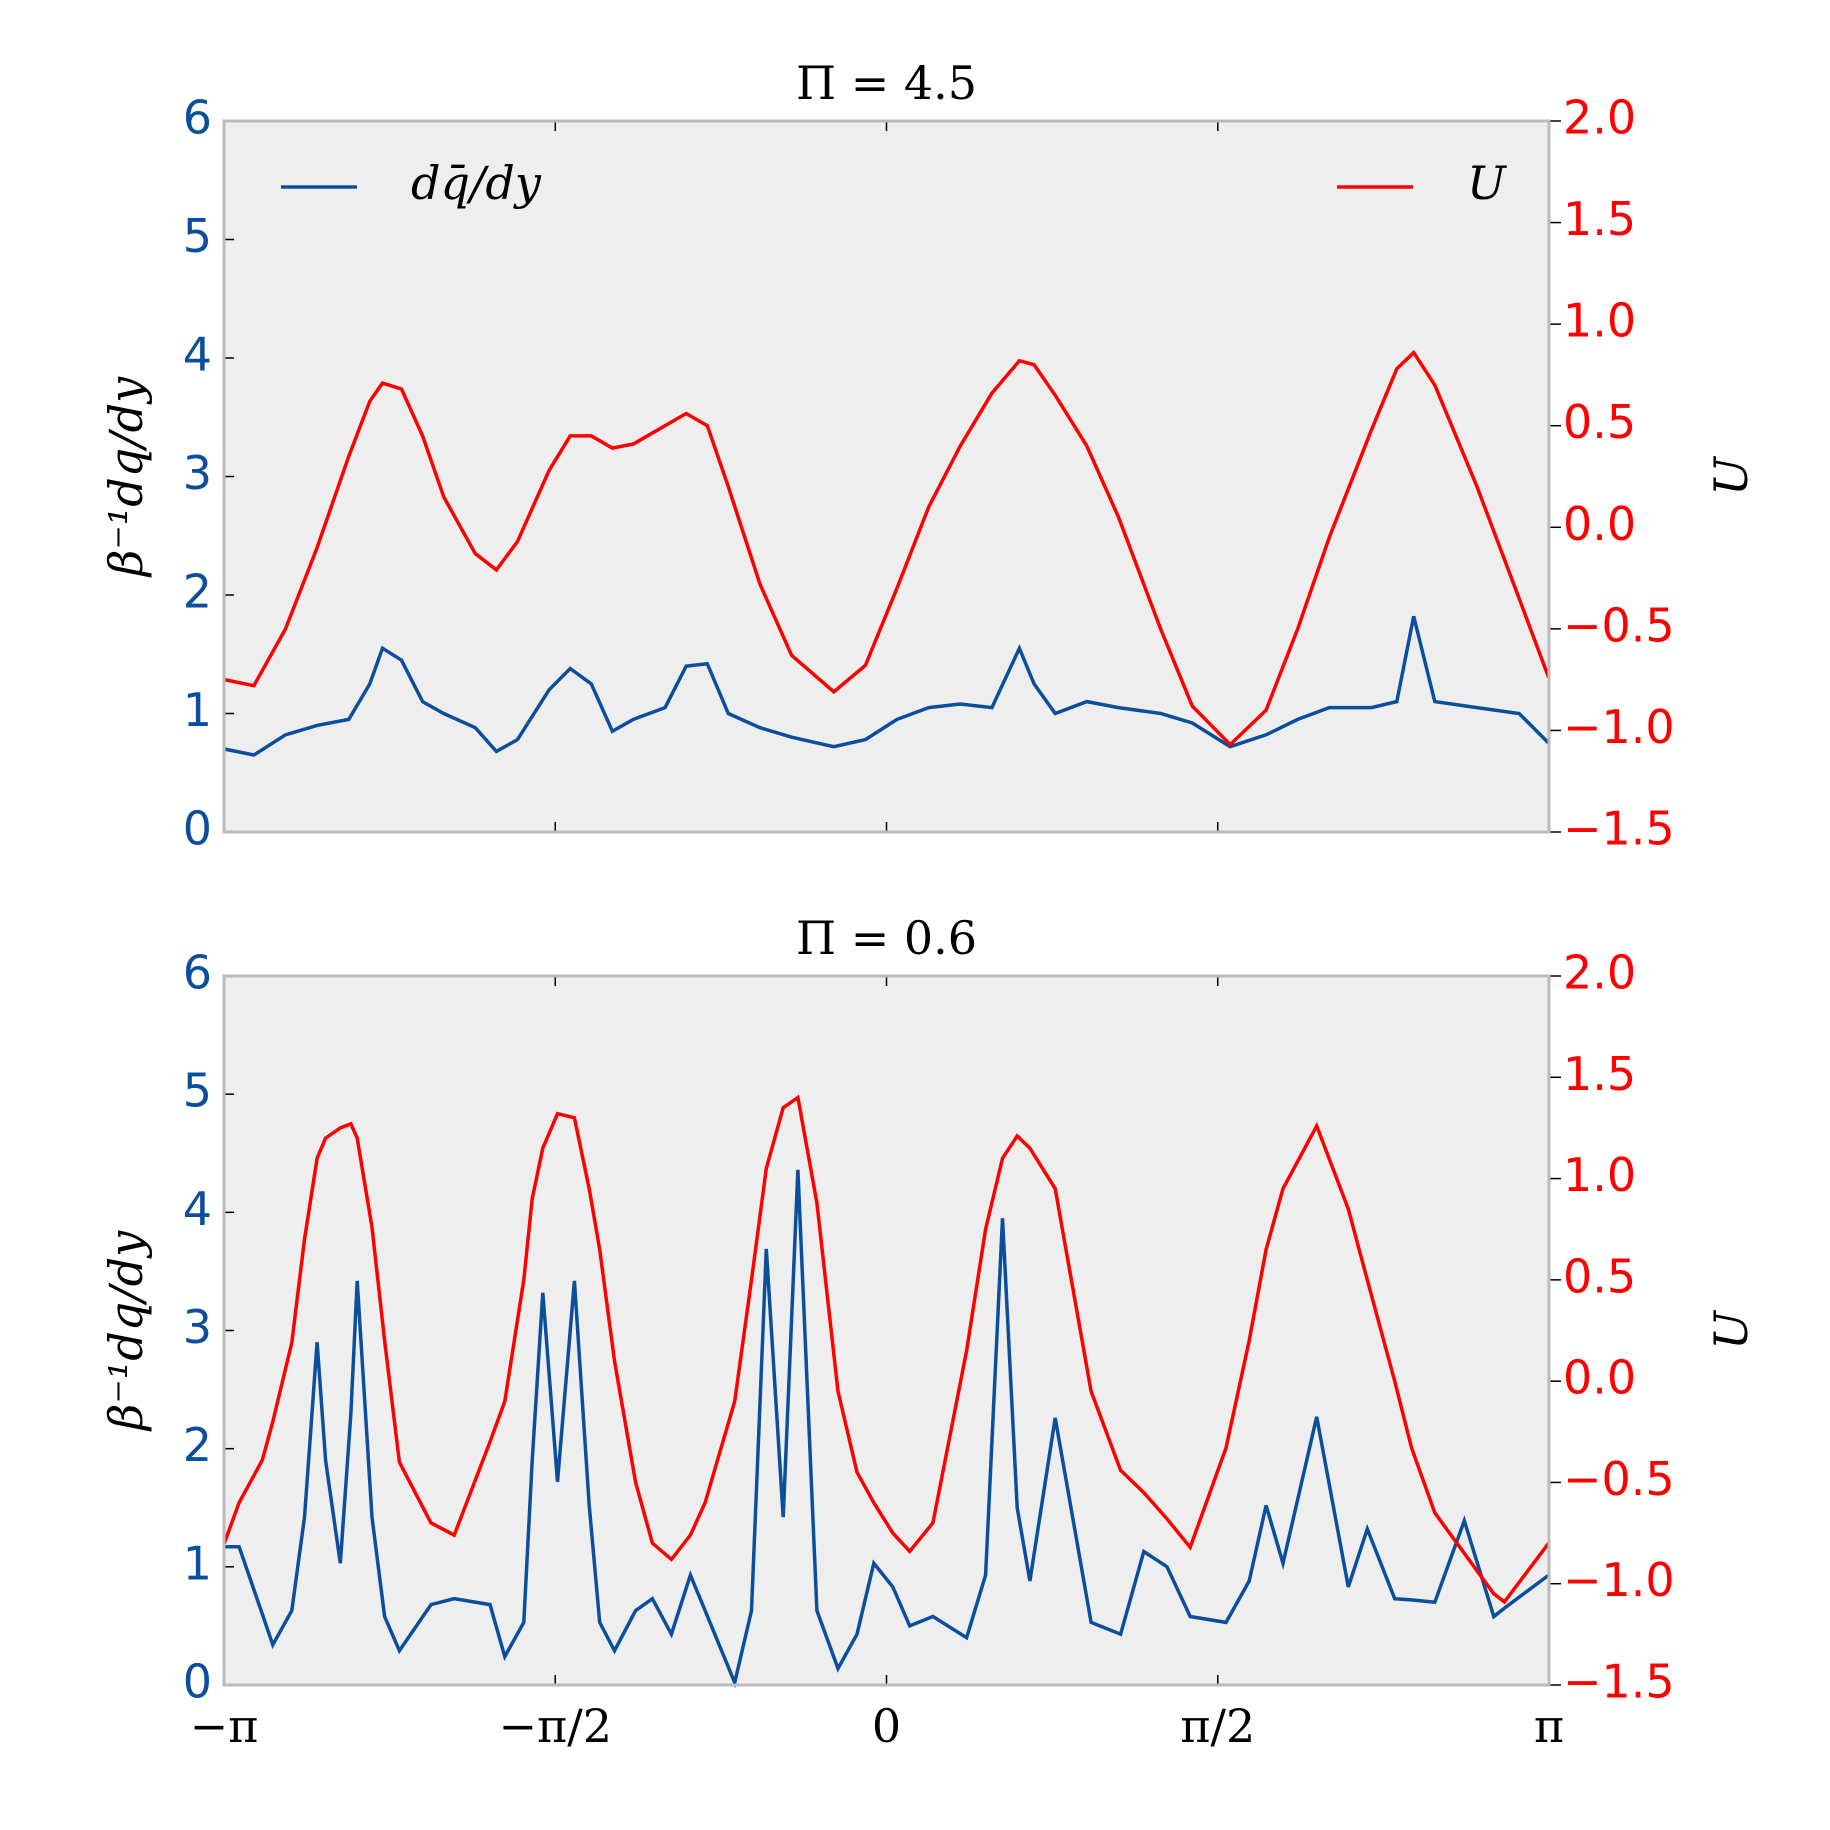 The height and width of the screenshot is (1830, 1830). Describe the element at coordinates (886, 938) in the screenshot. I see `chart-title: Π = 0.6` at that location.